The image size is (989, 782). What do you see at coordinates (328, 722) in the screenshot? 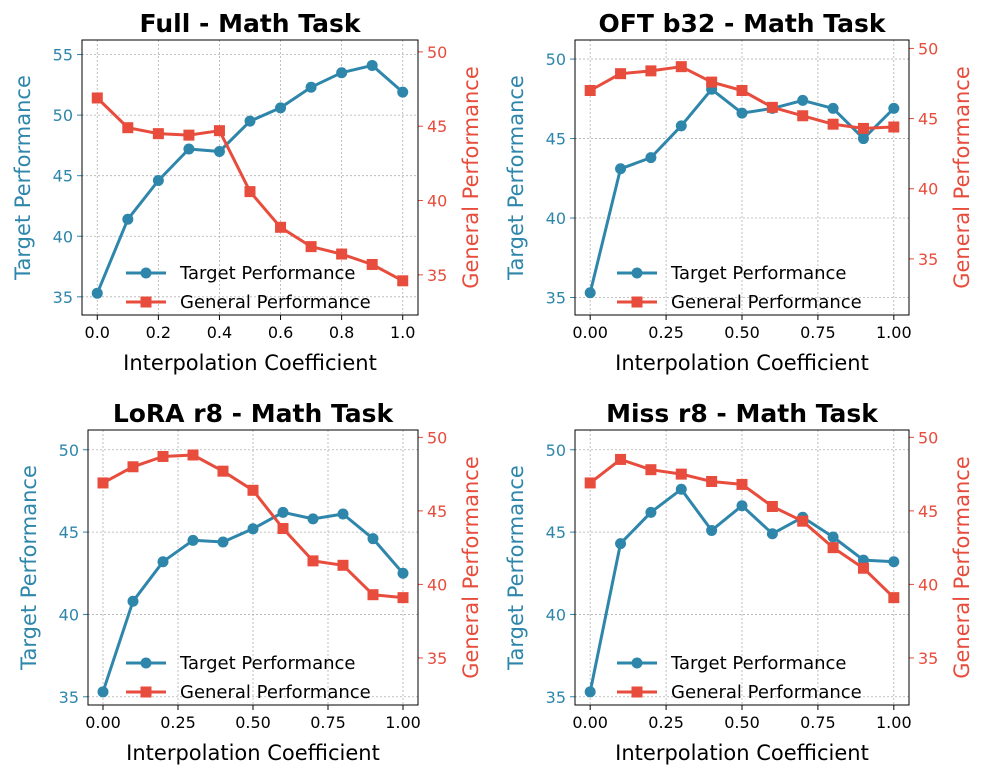
I see `x-tick-label: 0.75` at bounding box center [328, 722].